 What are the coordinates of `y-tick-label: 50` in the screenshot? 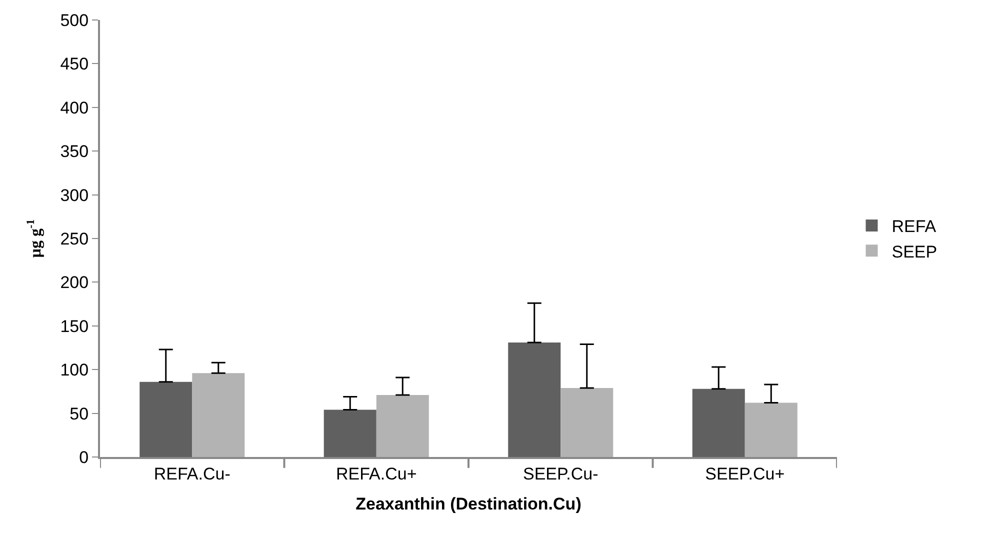 It's located at (79, 414).